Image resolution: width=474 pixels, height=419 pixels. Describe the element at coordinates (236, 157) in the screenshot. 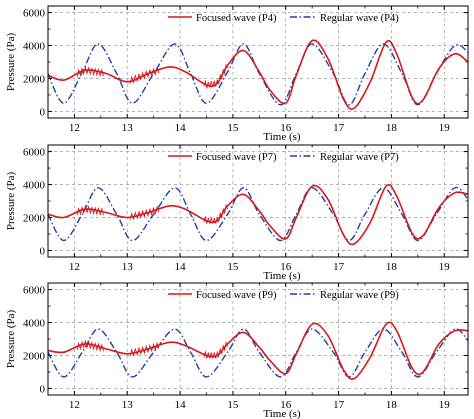

I see `legend-label-focused: Focused wave (P7)` at that location.